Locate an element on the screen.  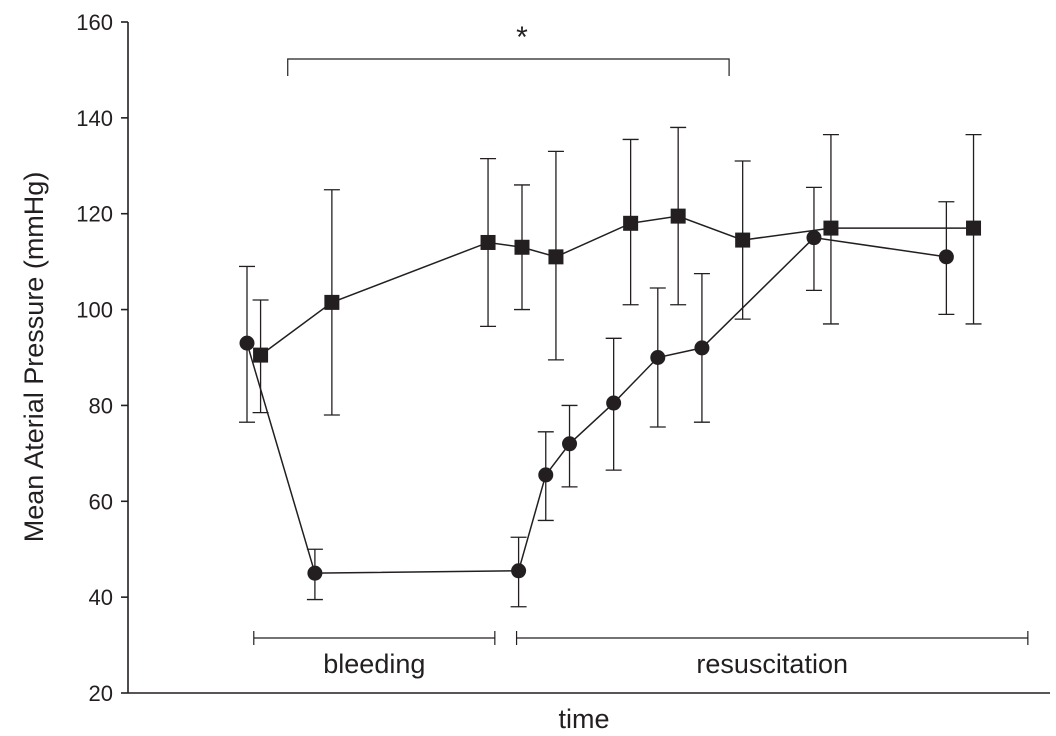
y-tick-label: 120 is located at coordinates (94, 214).